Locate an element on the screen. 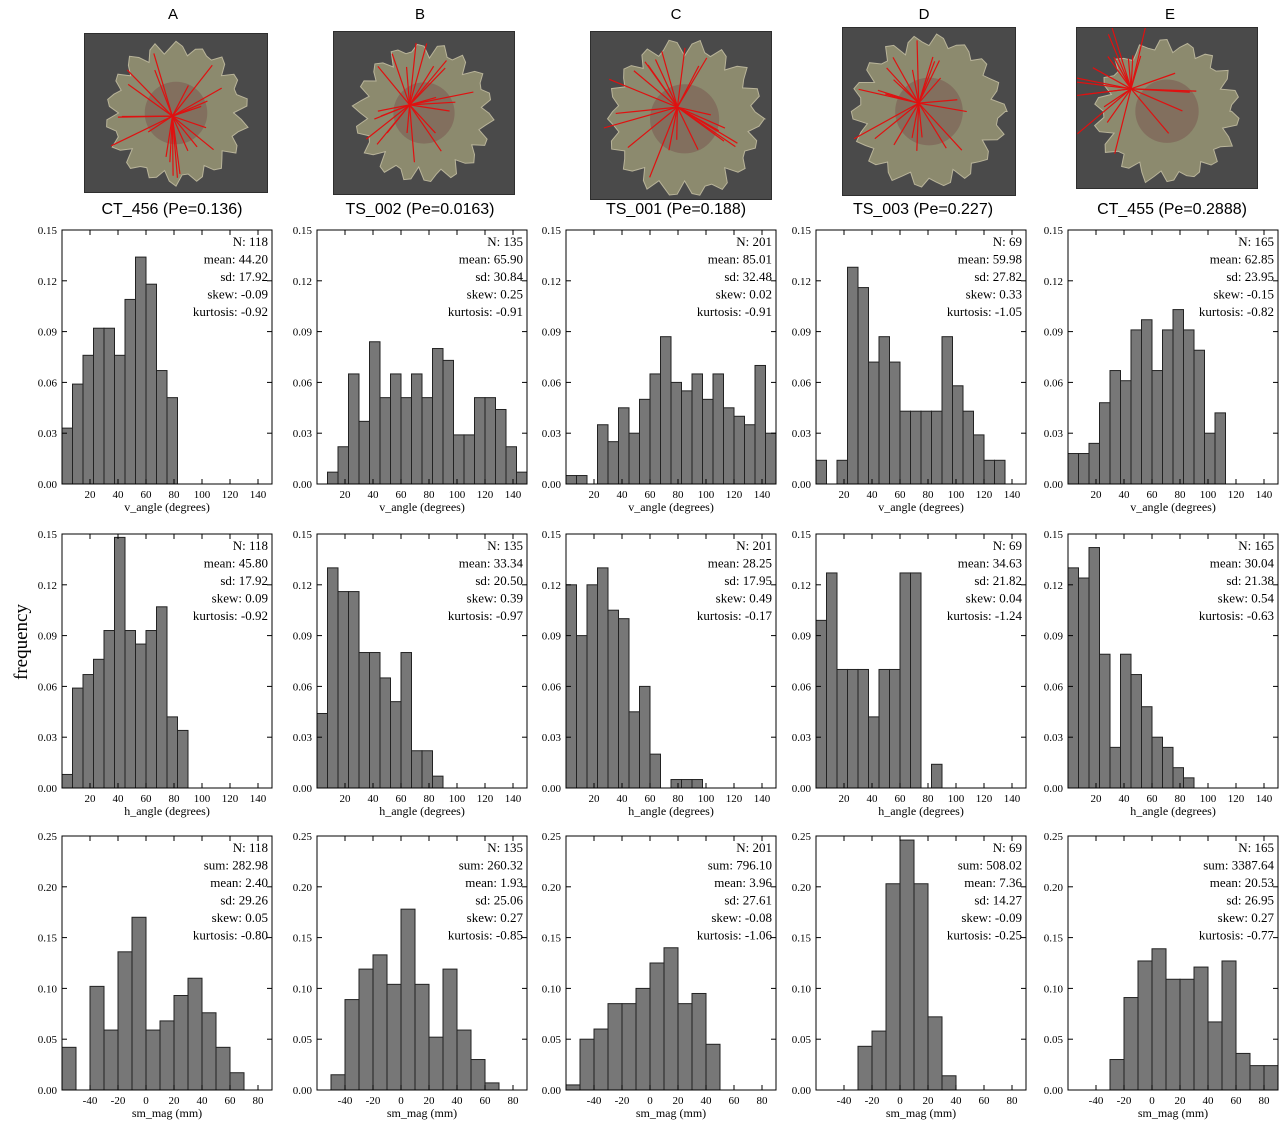  y-tick-label: 0.20 is located at coordinates (303, 888).